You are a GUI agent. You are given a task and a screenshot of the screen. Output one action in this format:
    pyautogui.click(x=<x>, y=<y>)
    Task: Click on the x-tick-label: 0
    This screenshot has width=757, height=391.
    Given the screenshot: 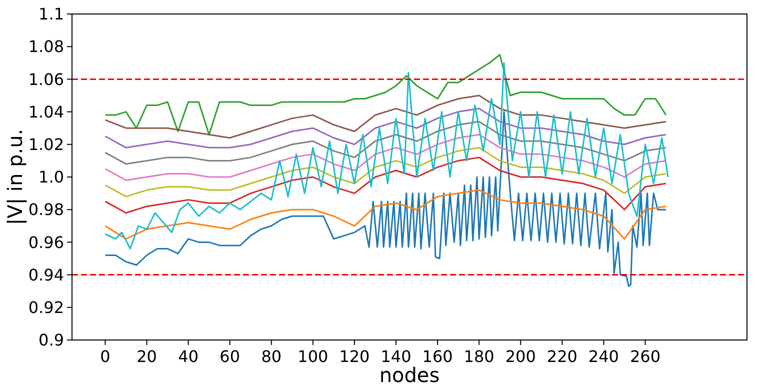 What is the action you would take?
    pyautogui.click(x=105, y=356)
    